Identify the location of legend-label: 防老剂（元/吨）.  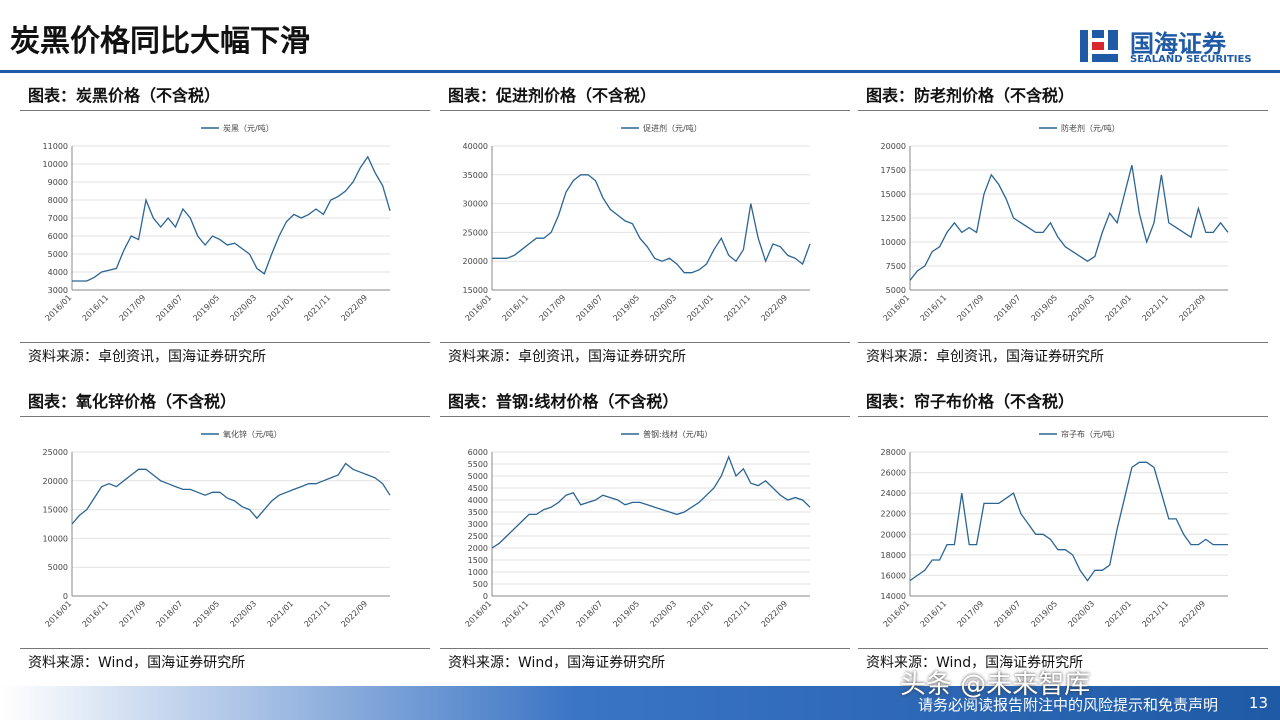
(1090, 128).